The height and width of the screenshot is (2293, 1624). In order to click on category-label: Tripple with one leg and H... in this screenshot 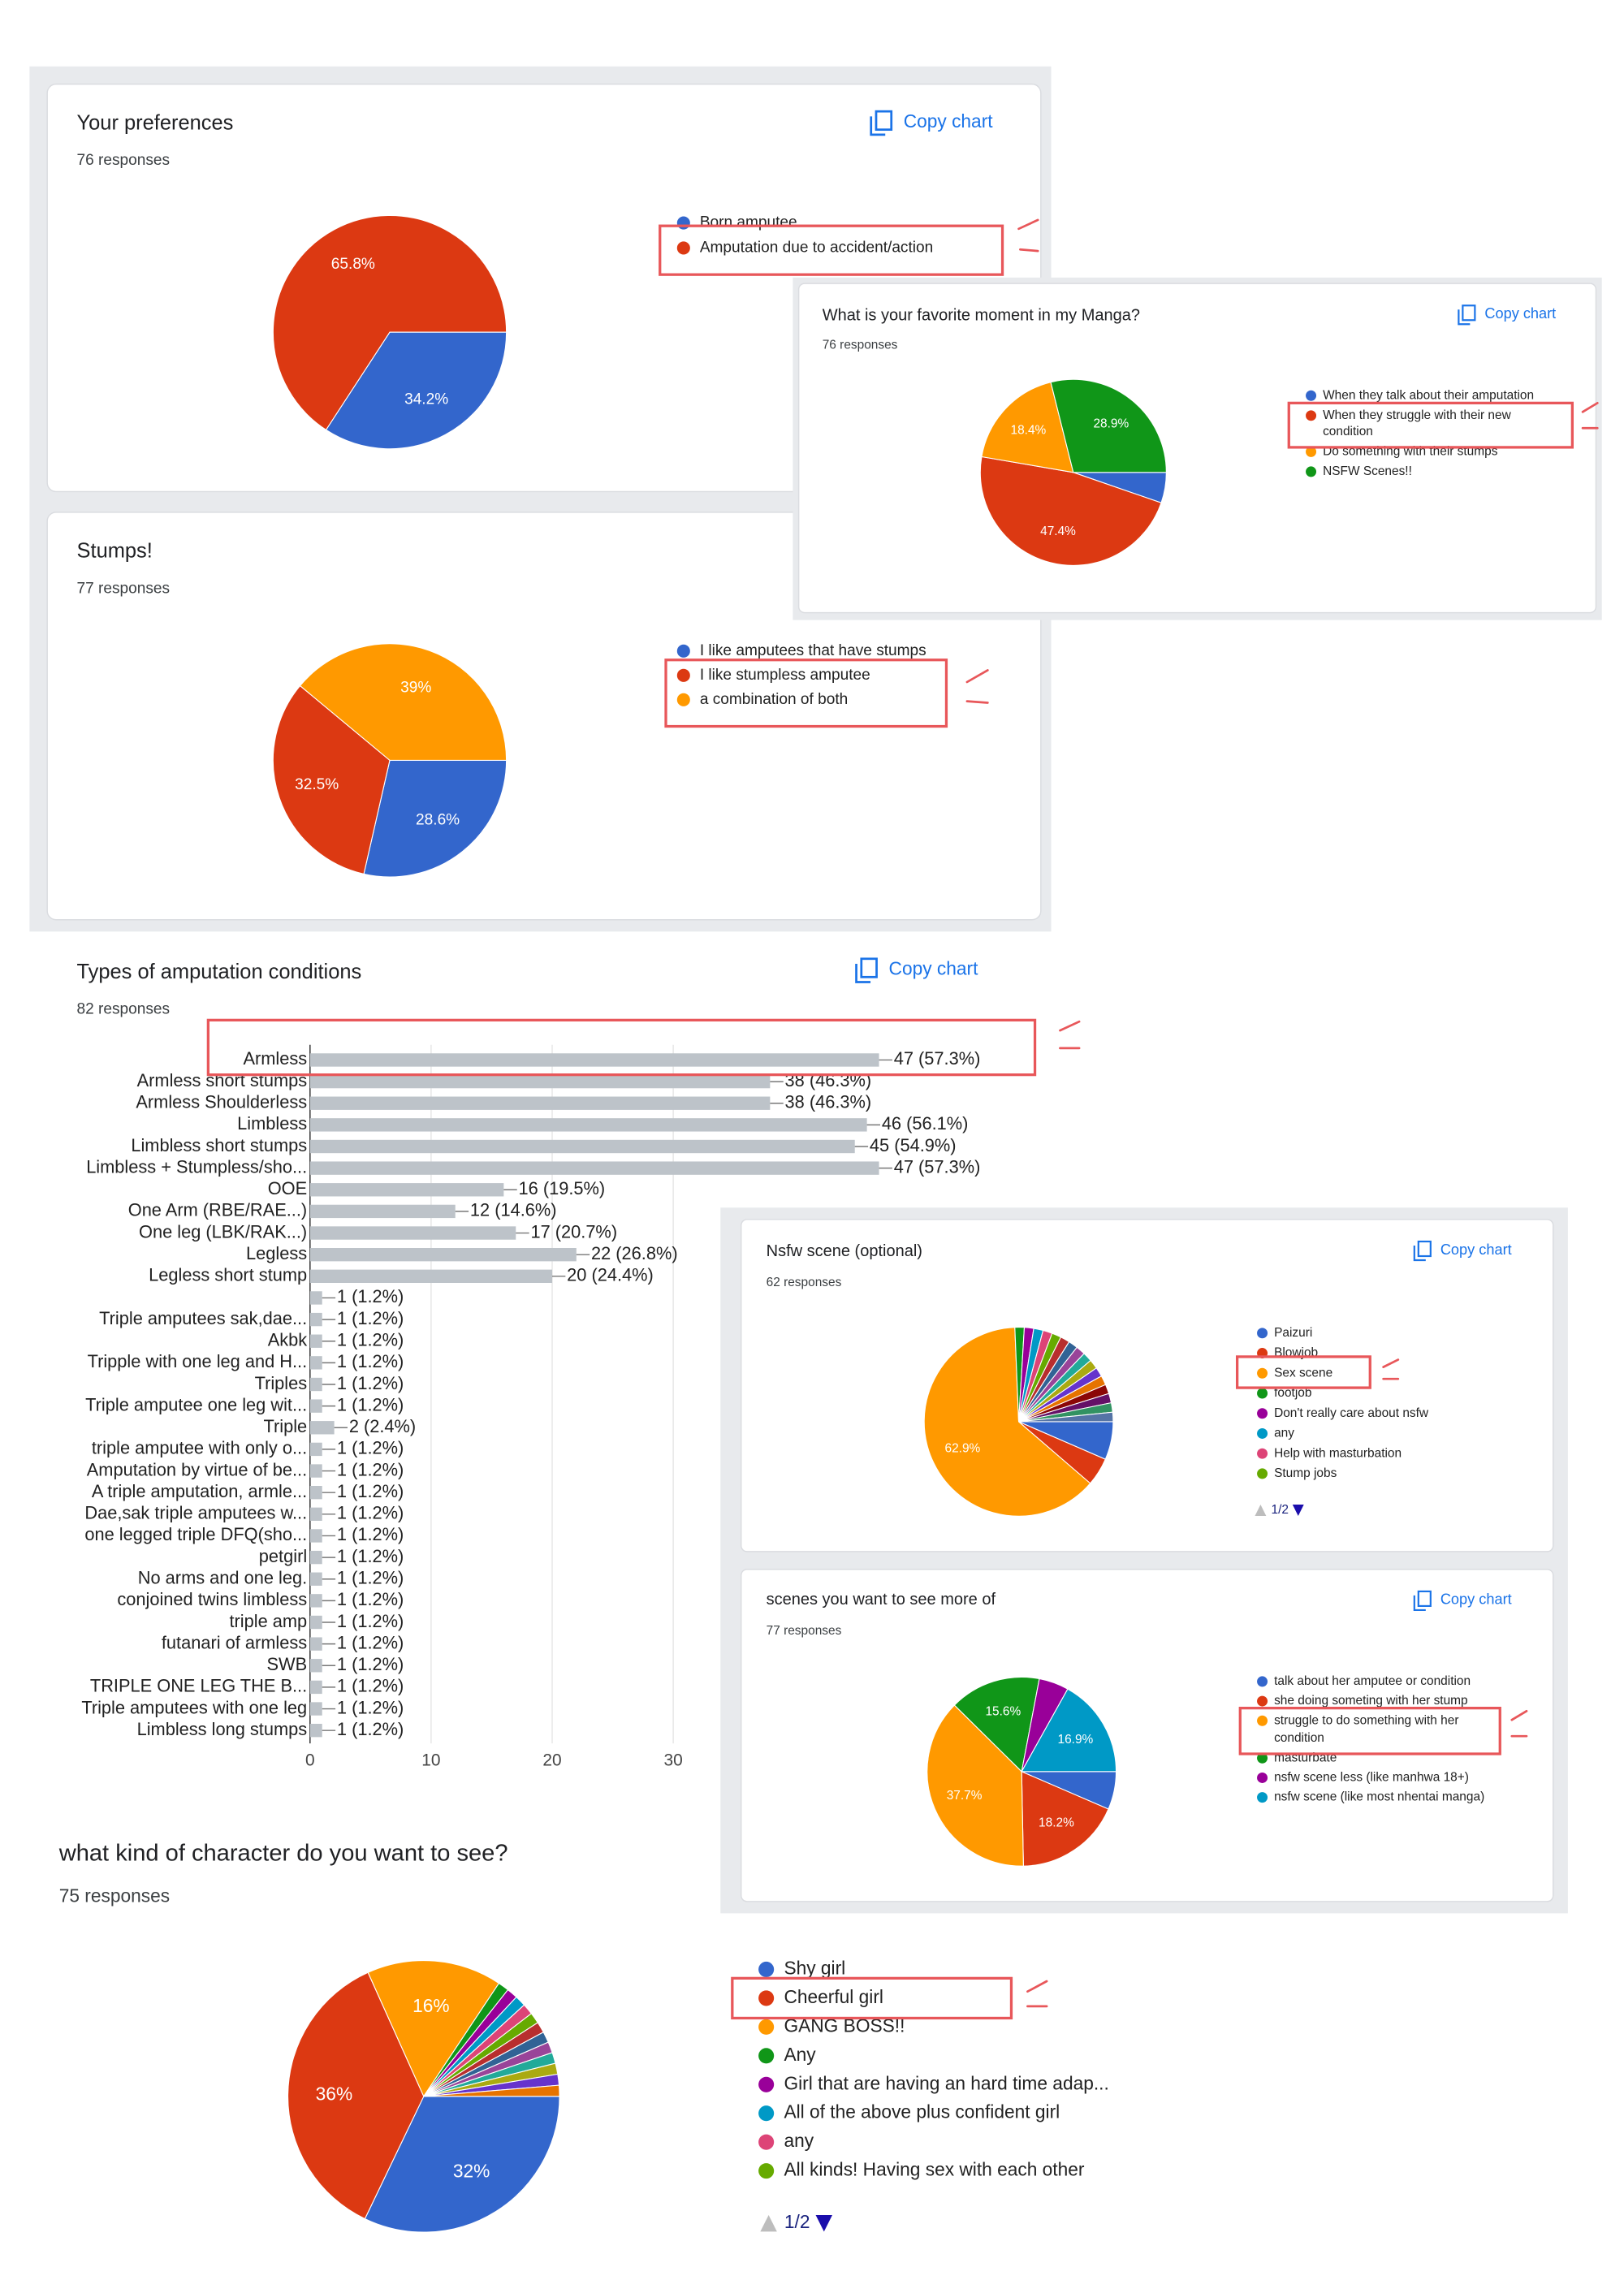, I will do `click(198, 1361)`.